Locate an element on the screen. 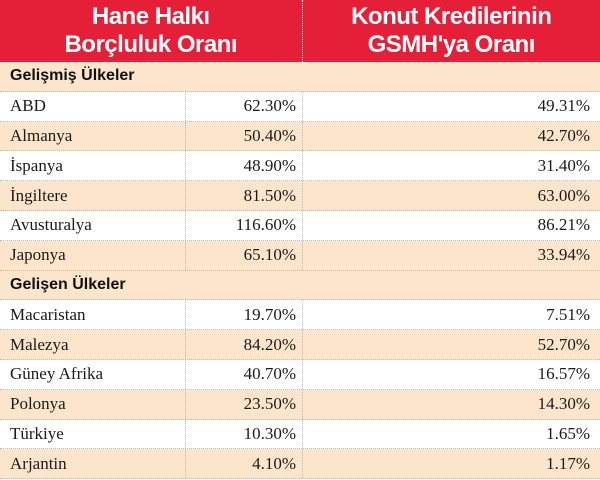 Image resolution: width=600 pixels, height=480 pixels. table-row: Polonya 23.50% 14.30% is located at coordinates (300, 404).